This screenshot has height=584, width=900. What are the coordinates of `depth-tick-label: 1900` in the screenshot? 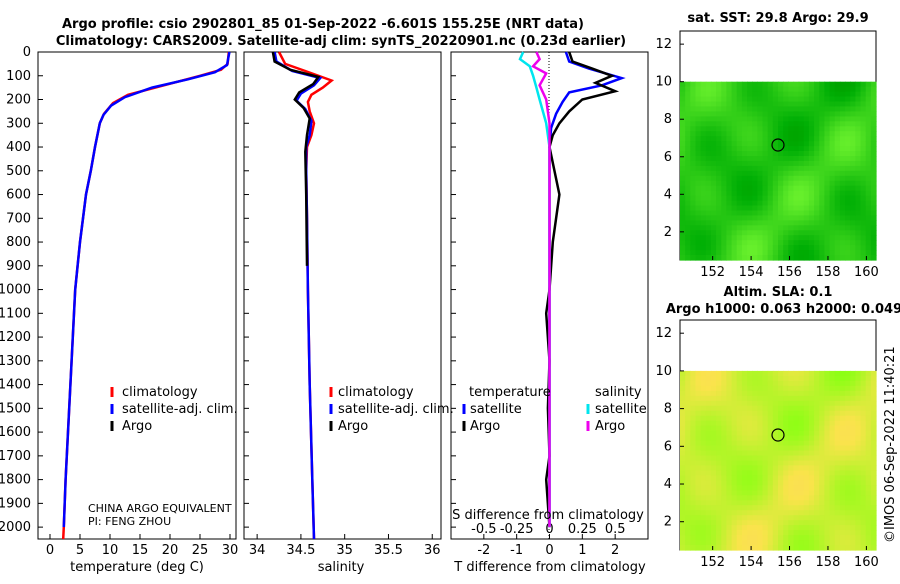 It's located at (15, 503).